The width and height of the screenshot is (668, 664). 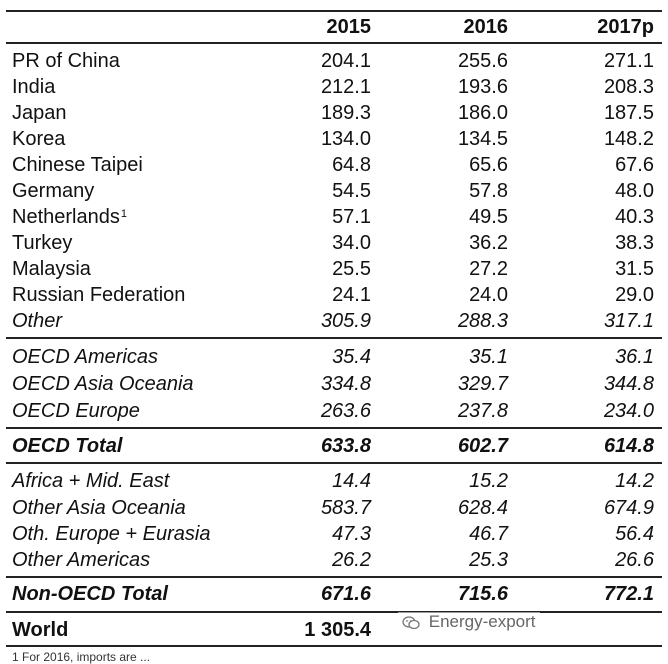 I want to click on value-2017: 317.1, so click(x=628, y=321).